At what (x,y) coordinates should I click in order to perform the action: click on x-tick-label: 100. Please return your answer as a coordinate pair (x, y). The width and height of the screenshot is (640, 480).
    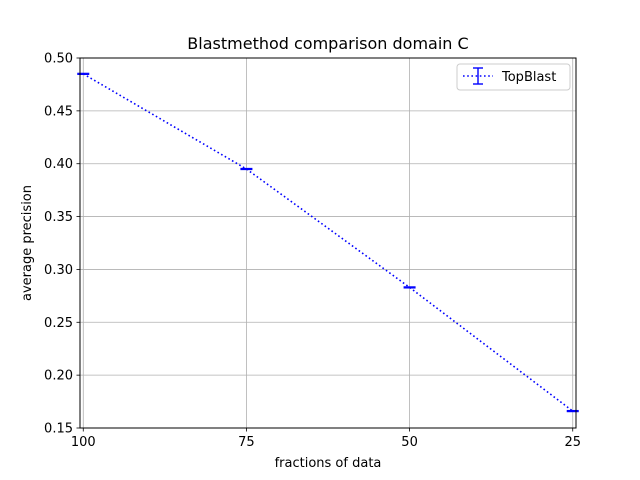
    Looking at the image, I should click on (83, 442).